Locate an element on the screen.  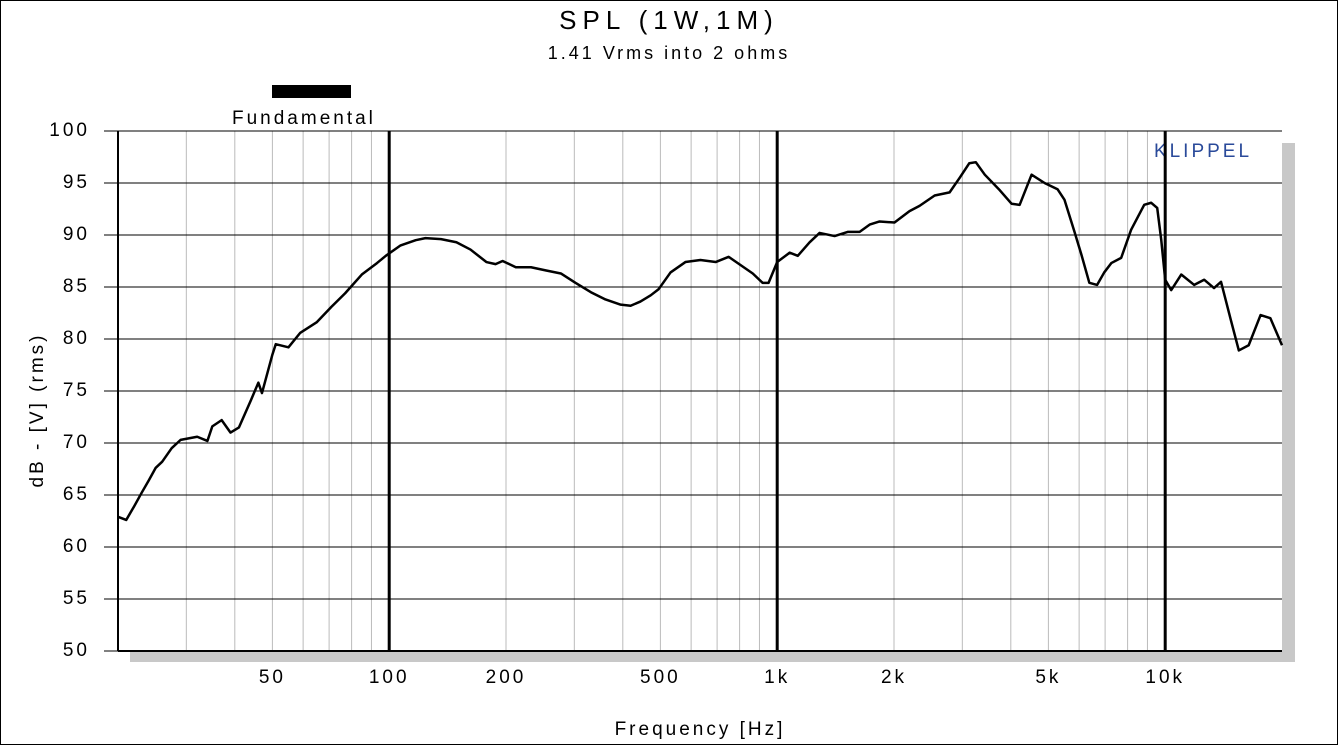
y-tick-label: 50 is located at coordinates (76, 650).